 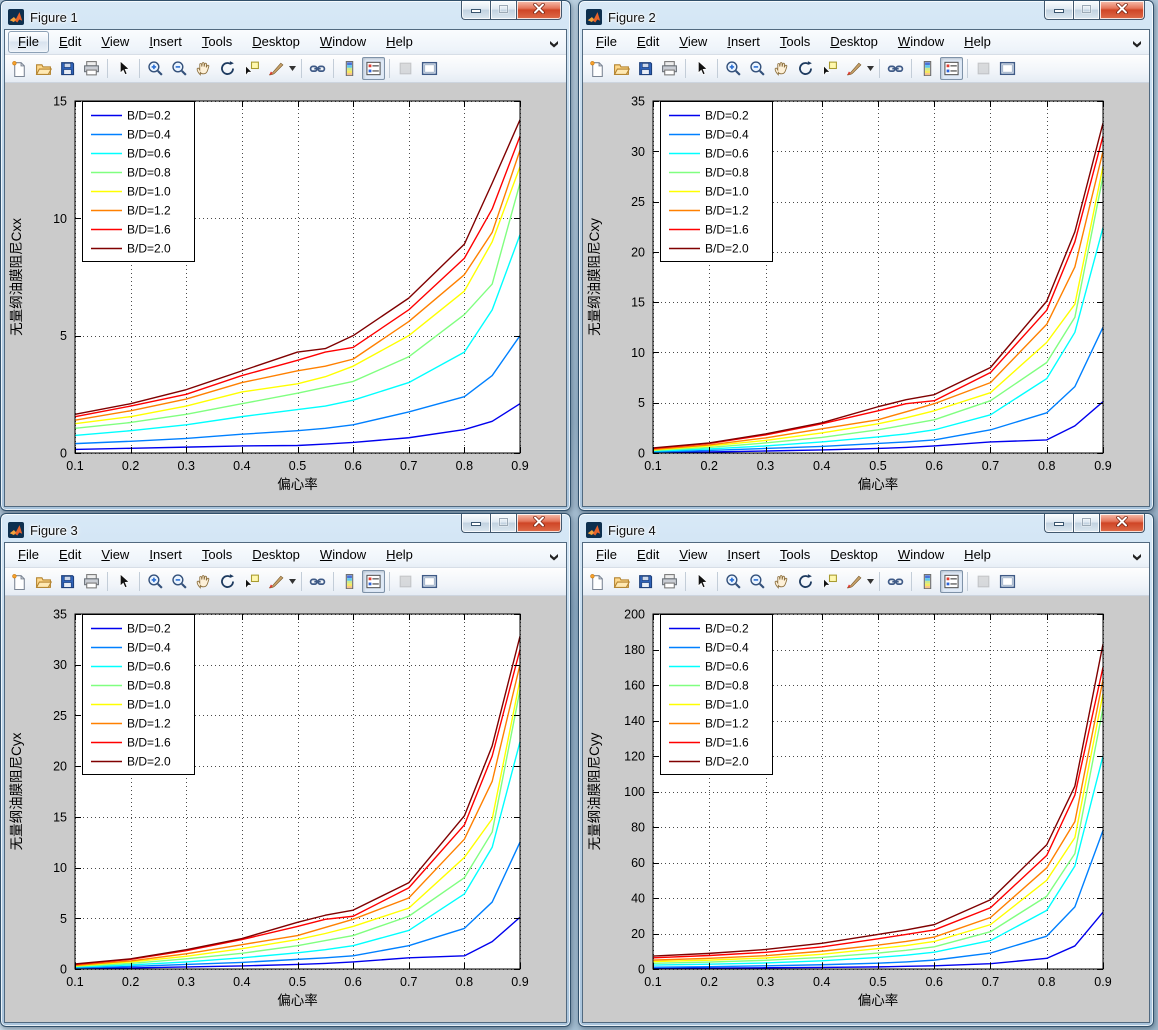 I want to click on titlebar: Figure 4, so click(x=866, y=528).